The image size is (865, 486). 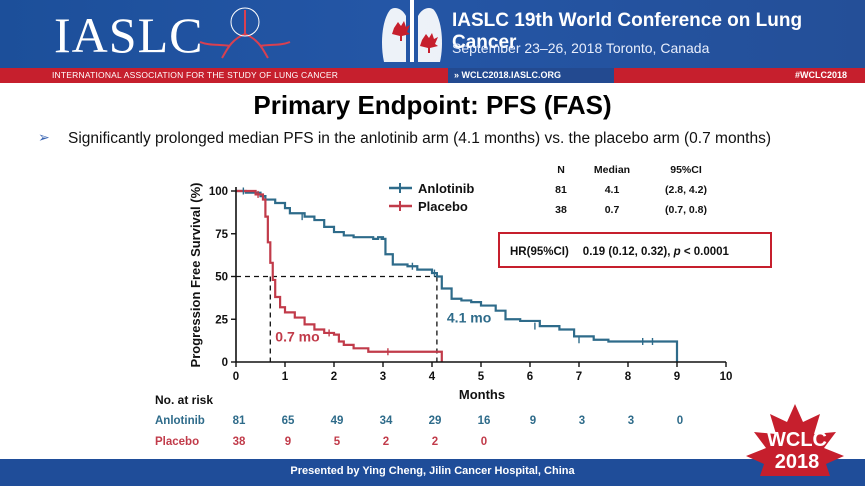 What do you see at coordinates (726, 377) in the screenshot?
I see `x-tick-label: 10` at bounding box center [726, 377].